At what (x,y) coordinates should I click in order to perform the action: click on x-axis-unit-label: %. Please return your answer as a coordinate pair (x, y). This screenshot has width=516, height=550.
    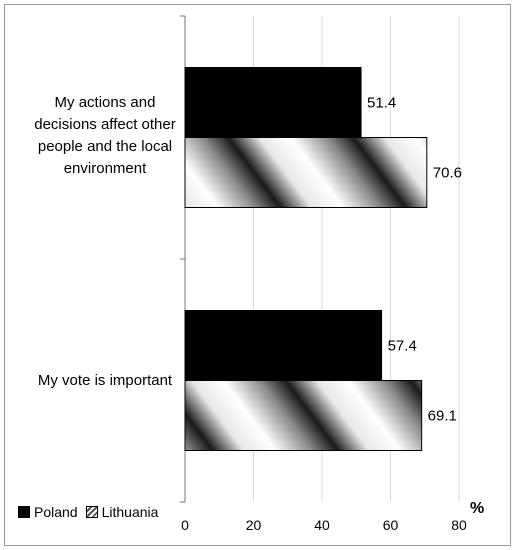
    Looking at the image, I should click on (477, 508).